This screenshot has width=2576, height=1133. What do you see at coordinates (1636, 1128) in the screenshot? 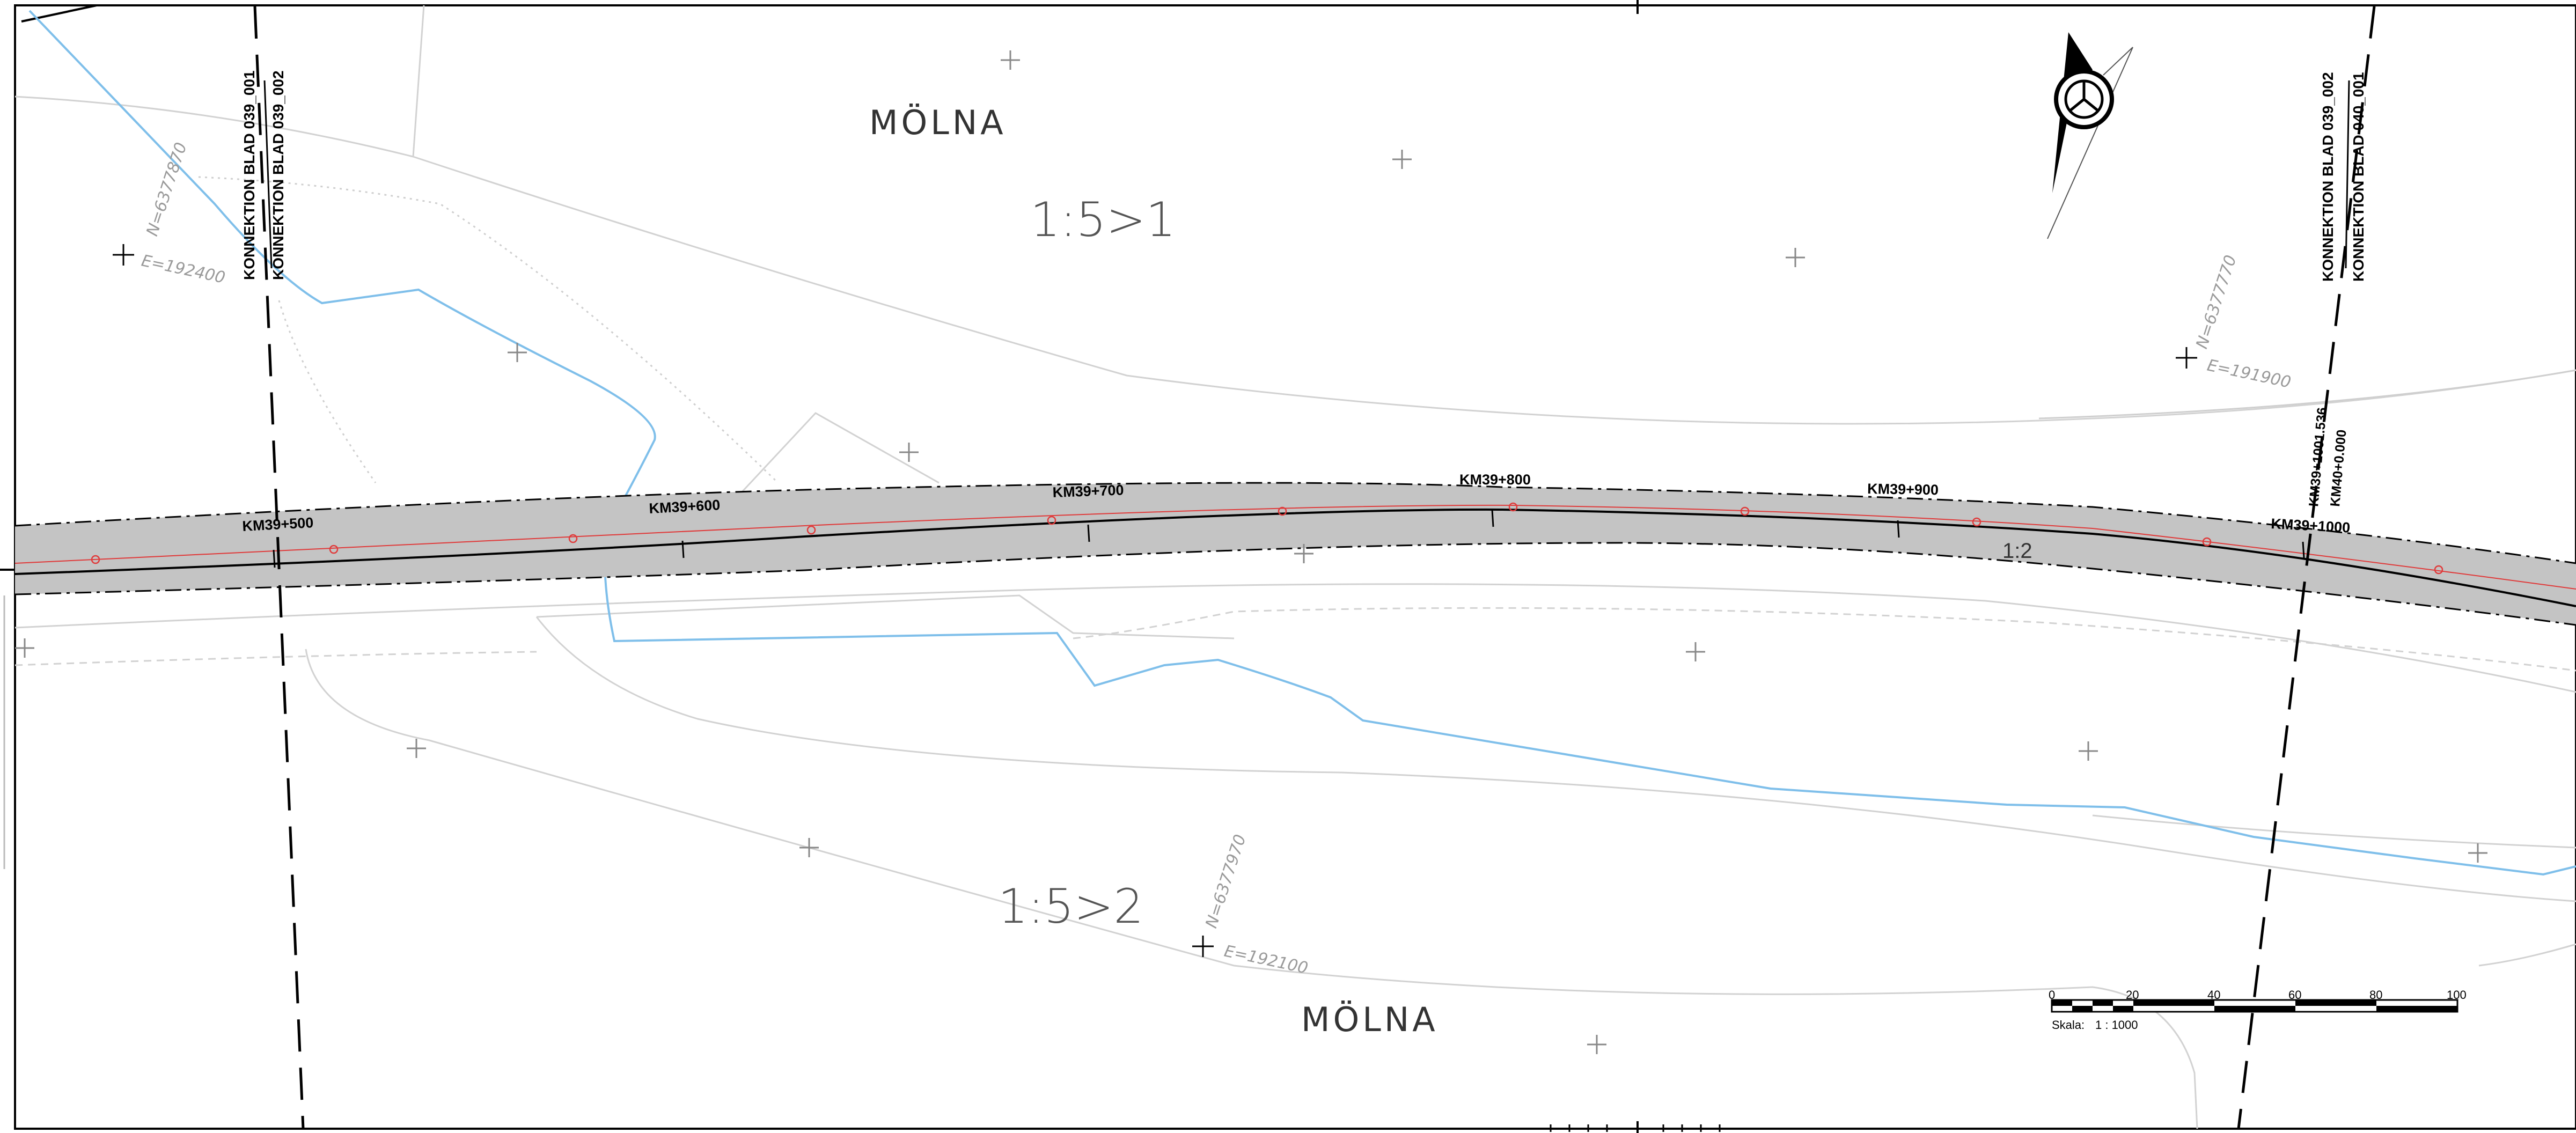
I see `bottom-edge-ticks` at bounding box center [1636, 1128].